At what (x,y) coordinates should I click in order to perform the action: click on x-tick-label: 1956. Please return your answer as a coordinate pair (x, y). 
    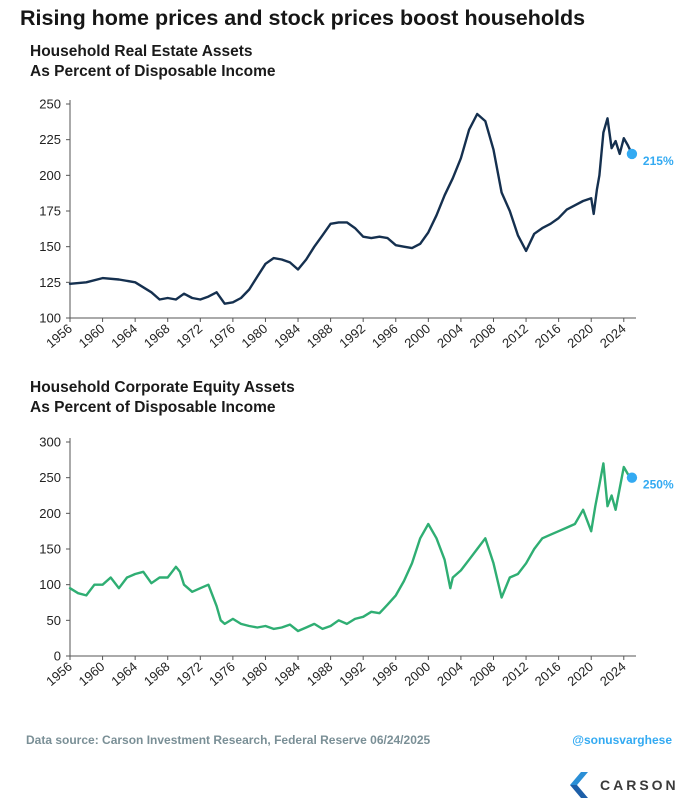
    Looking at the image, I should click on (59, 674).